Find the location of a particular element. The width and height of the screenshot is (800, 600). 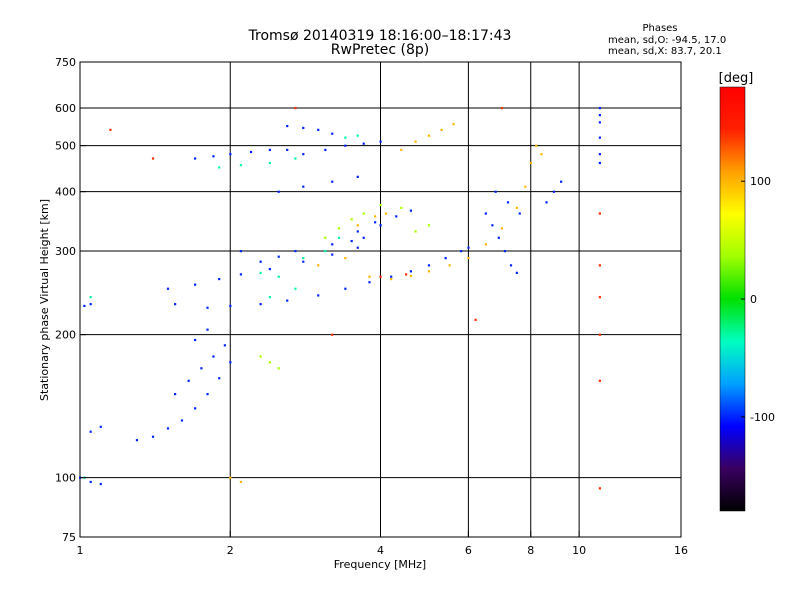

y-axis-label: Stationary phase Virtual Height [km] is located at coordinates (44, 300).